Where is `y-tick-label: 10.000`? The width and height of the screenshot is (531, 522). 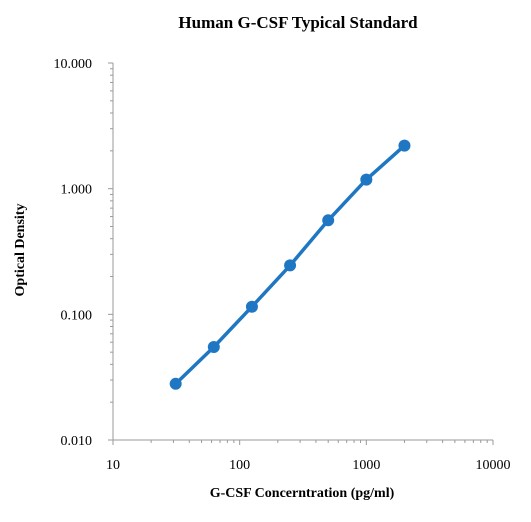
y-tick-label: 10.000 is located at coordinates (73, 64).